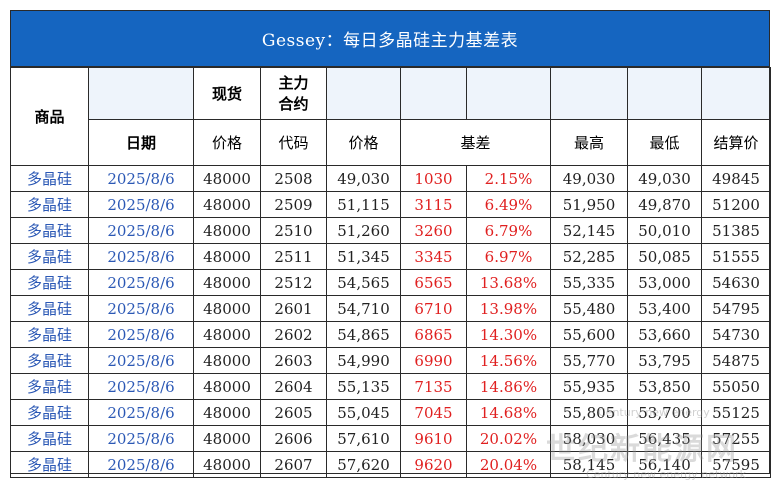 This screenshot has width=782, height=487. Describe the element at coordinates (293, 412) in the screenshot. I see `cell-contract-code: 2605` at that location.